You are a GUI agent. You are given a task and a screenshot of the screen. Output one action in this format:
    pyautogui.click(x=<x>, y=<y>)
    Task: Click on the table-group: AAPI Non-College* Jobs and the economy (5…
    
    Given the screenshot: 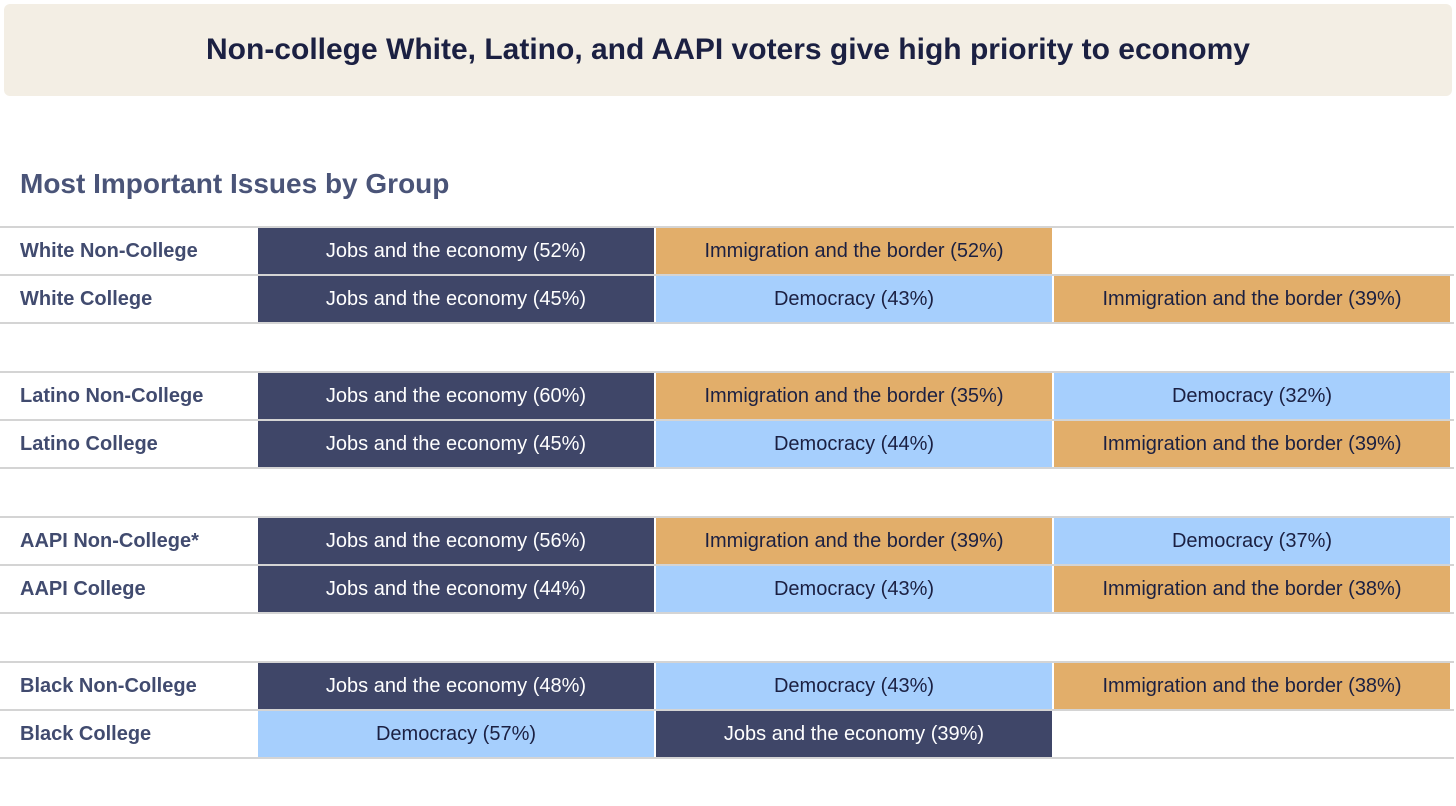 What is the action you would take?
    pyautogui.click(x=727, y=565)
    